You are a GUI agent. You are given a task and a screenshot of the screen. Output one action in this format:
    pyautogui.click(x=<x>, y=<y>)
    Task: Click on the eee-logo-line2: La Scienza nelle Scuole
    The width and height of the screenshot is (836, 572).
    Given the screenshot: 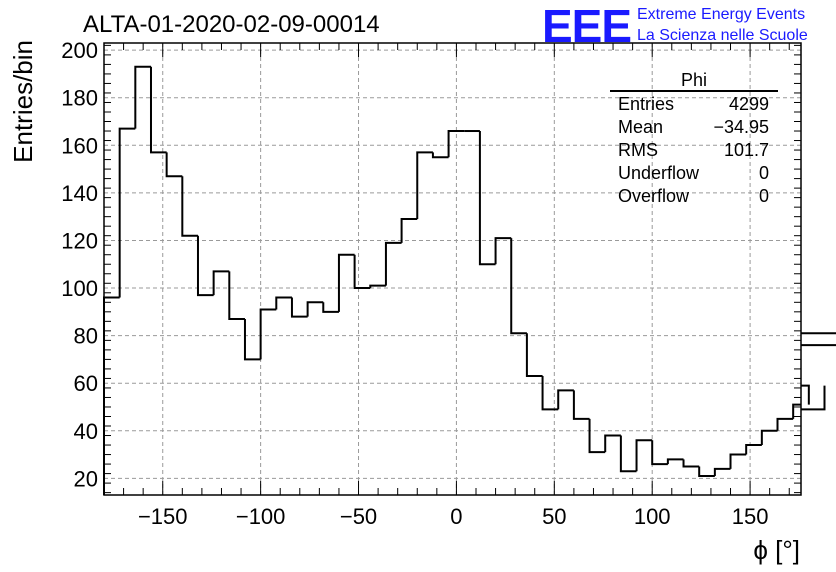 What is the action you would take?
    pyautogui.click(x=722, y=35)
    